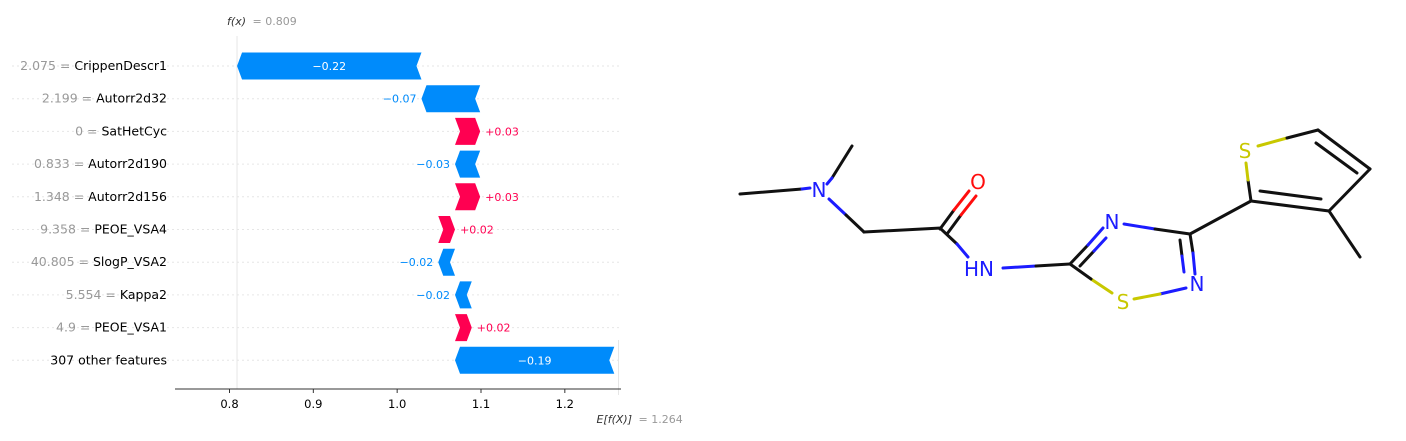 The width and height of the screenshot is (1406, 441). I want to click on feature-value: 40.805 =, so click(62, 261).